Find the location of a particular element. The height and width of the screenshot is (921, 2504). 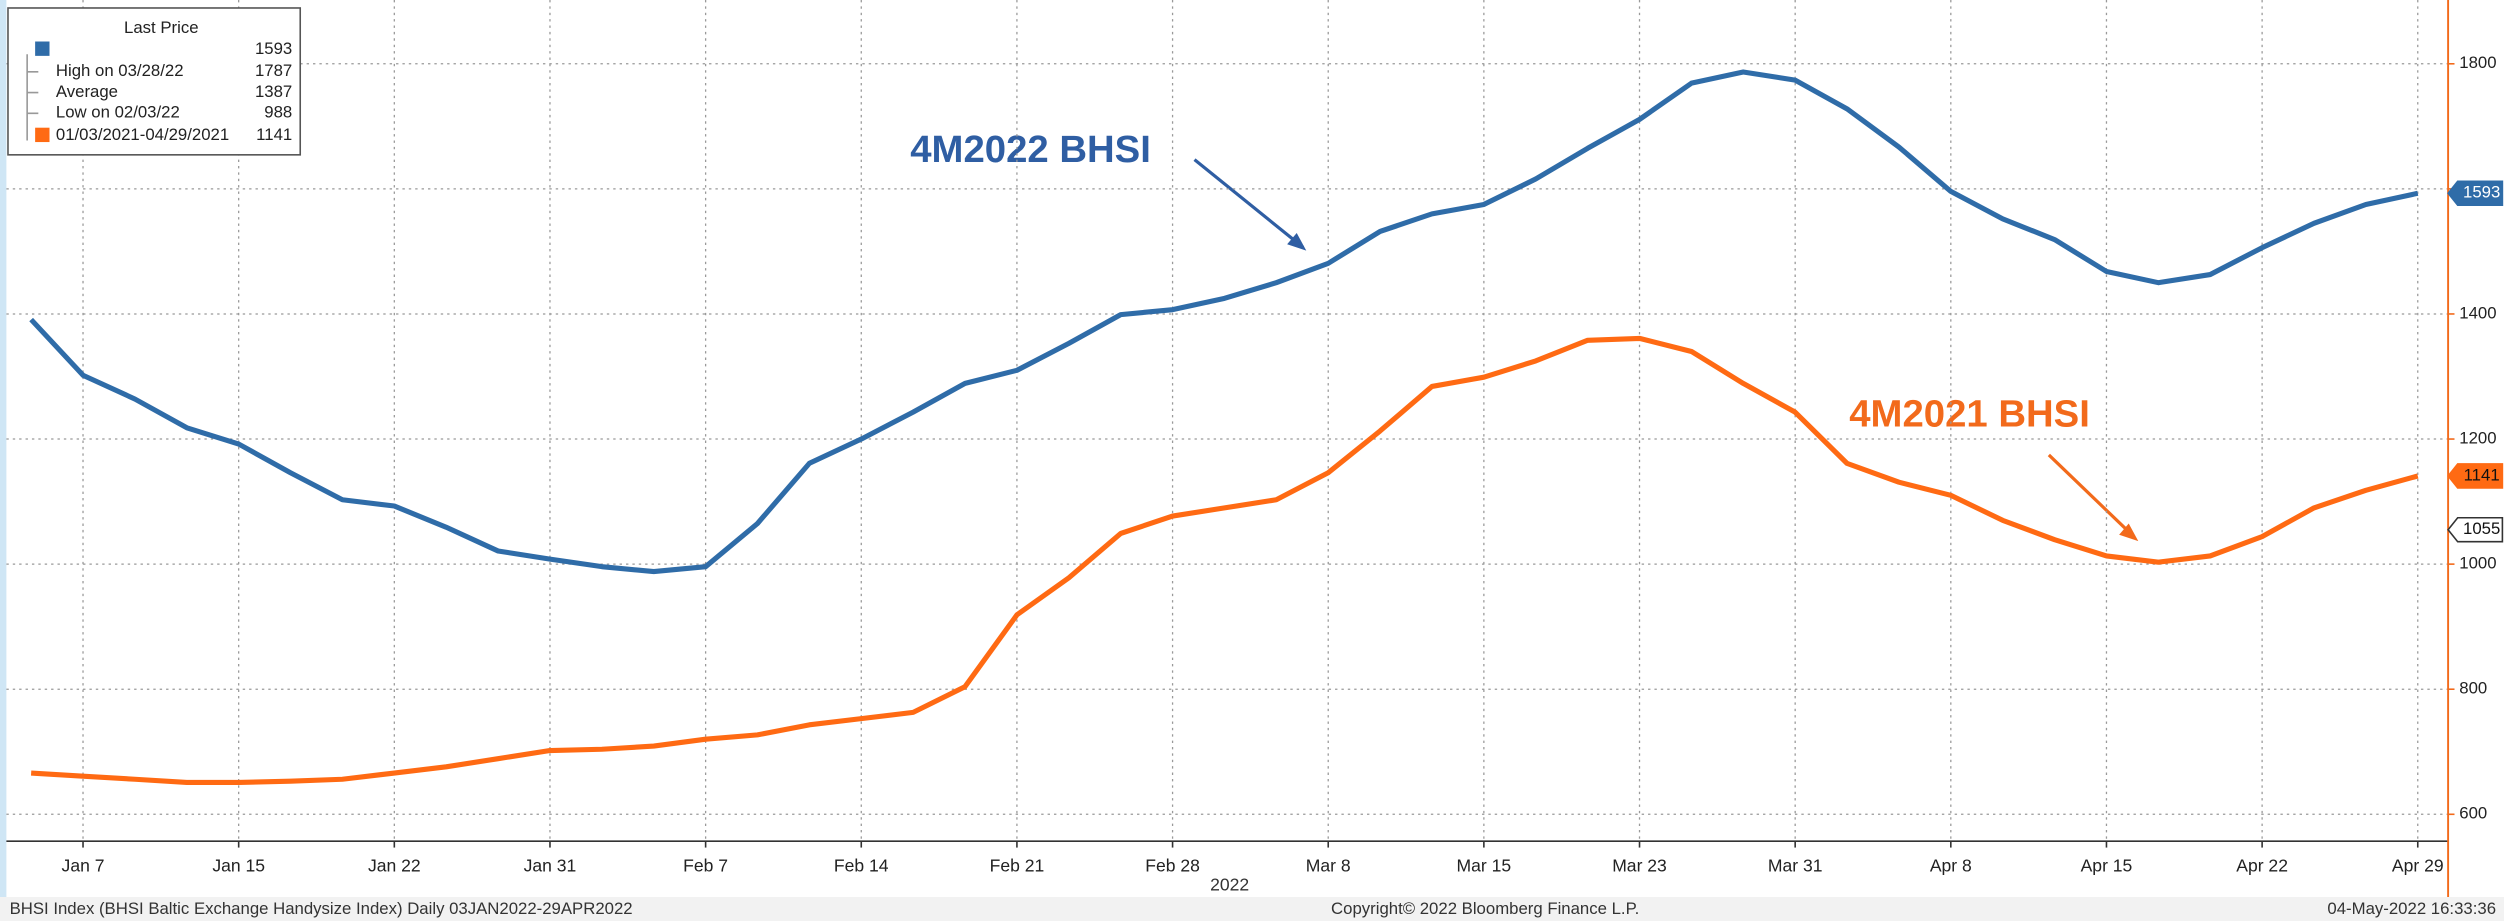

legend-box is located at coordinates (154, 81).